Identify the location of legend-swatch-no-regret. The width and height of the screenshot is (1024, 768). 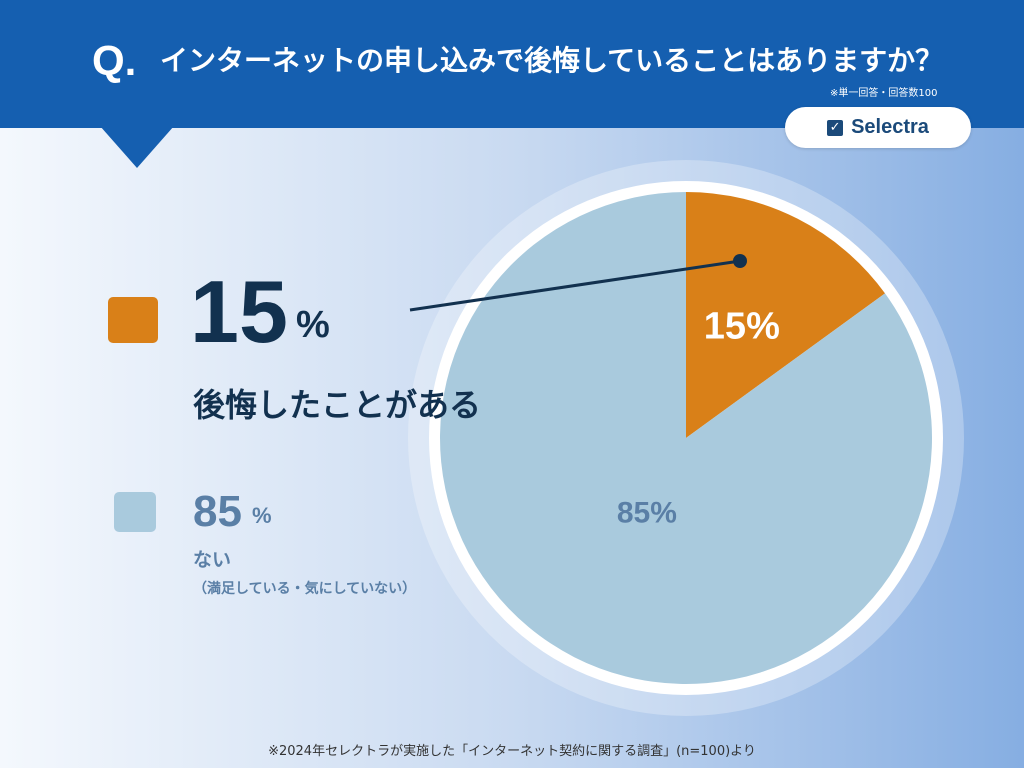
(135, 512).